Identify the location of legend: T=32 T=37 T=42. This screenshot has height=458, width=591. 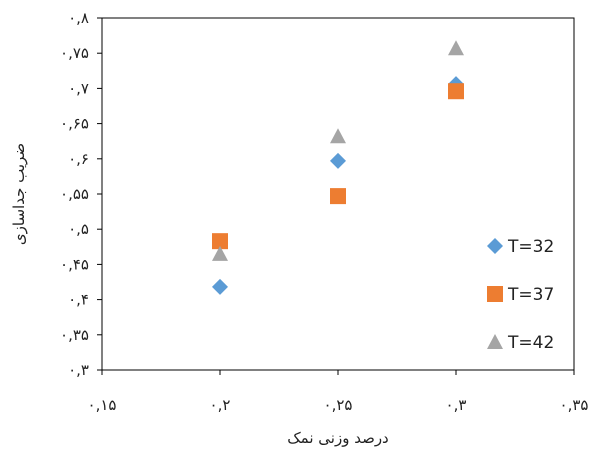
(520, 295).